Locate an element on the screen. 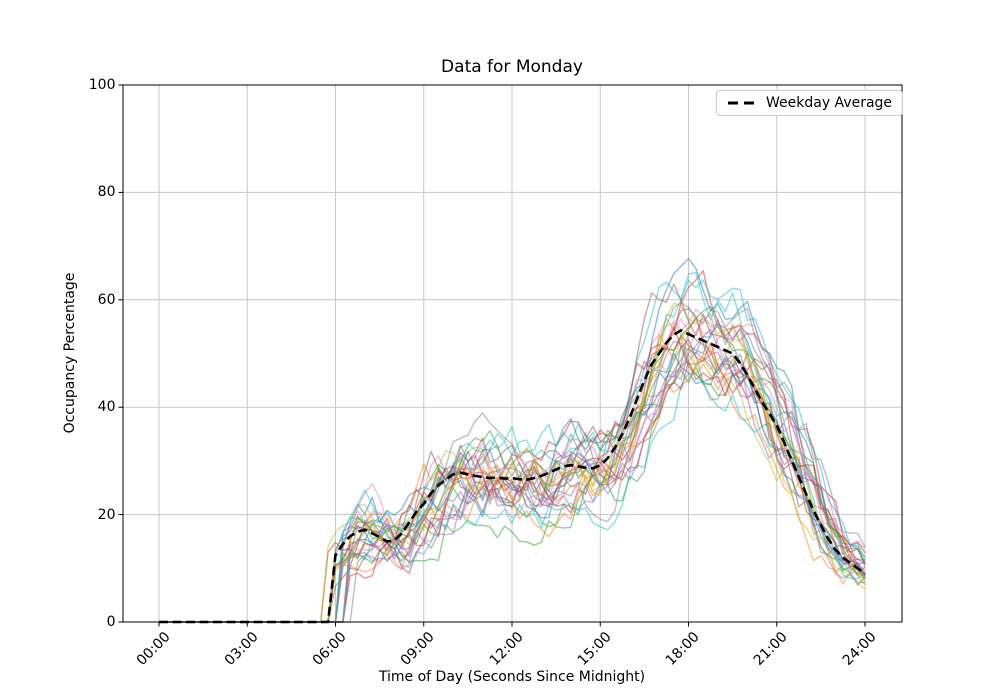 This screenshot has width=1000, height=700. legend-label: Weekday Average is located at coordinates (829, 103).